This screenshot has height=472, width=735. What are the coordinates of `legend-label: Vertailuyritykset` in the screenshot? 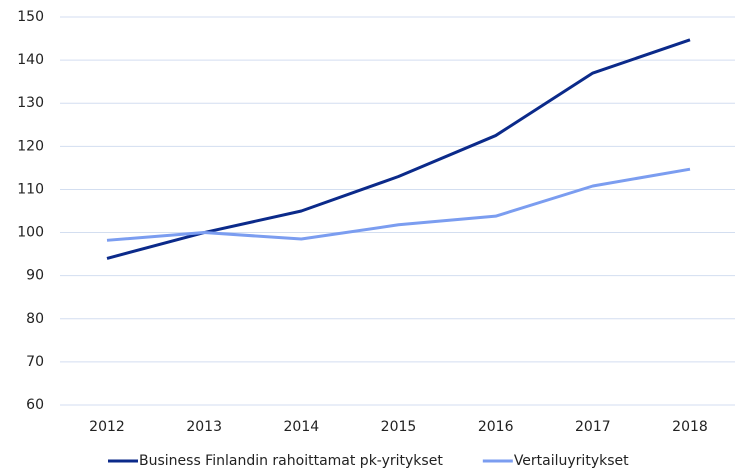 It's located at (571, 461).